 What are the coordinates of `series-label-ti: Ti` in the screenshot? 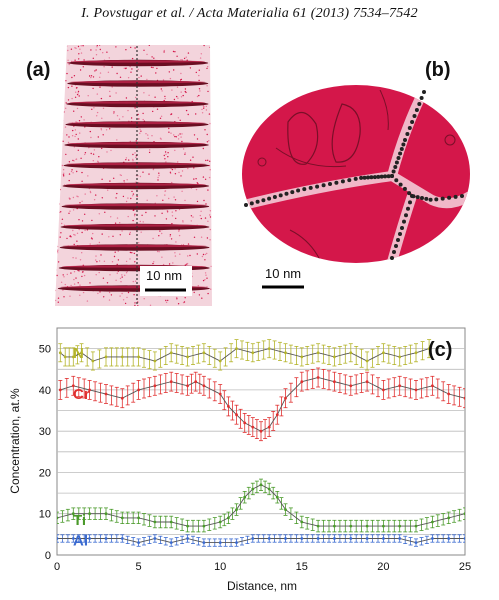 It's located at (79, 520).